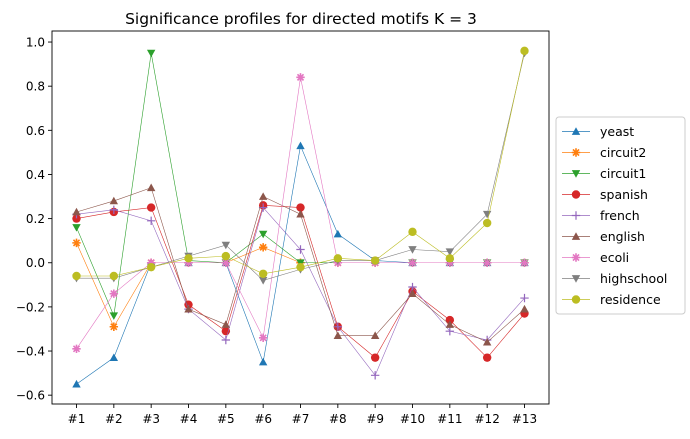 The width and height of the screenshot is (690, 439). Describe the element at coordinates (524, 419) in the screenshot. I see `x-tick-label: #13` at that location.